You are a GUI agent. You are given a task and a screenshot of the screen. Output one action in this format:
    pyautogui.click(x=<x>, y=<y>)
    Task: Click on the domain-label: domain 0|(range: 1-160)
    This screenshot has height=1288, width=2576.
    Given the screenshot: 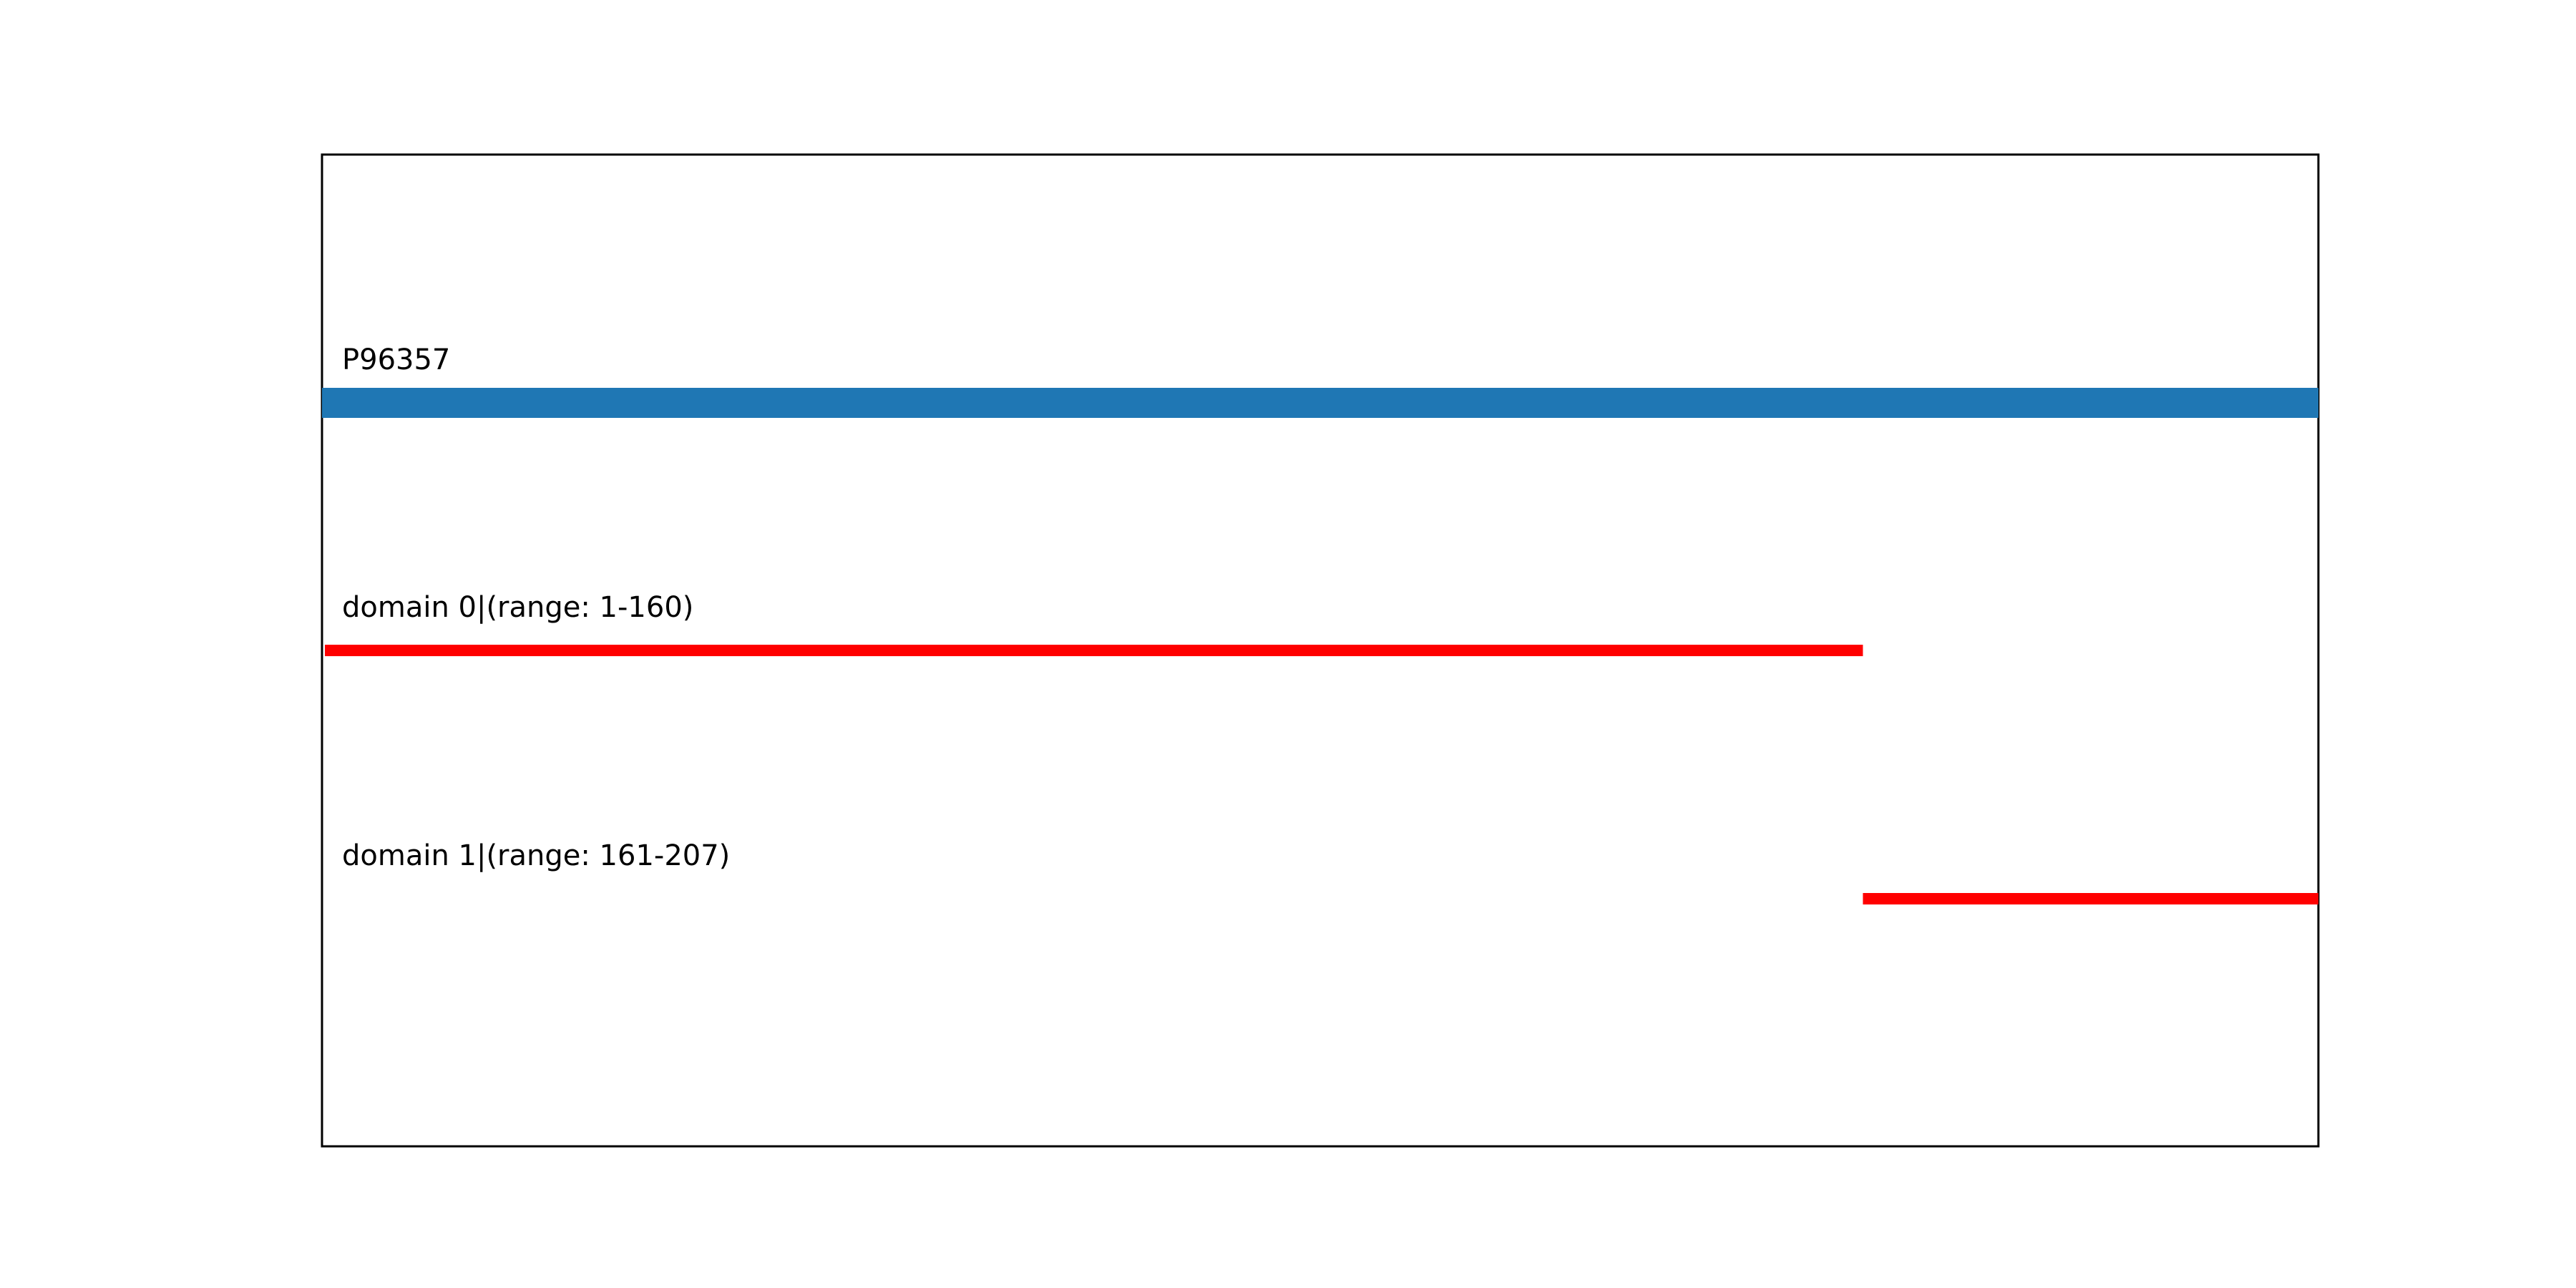 What is the action you would take?
    pyautogui.click(x=517, y=607)
    